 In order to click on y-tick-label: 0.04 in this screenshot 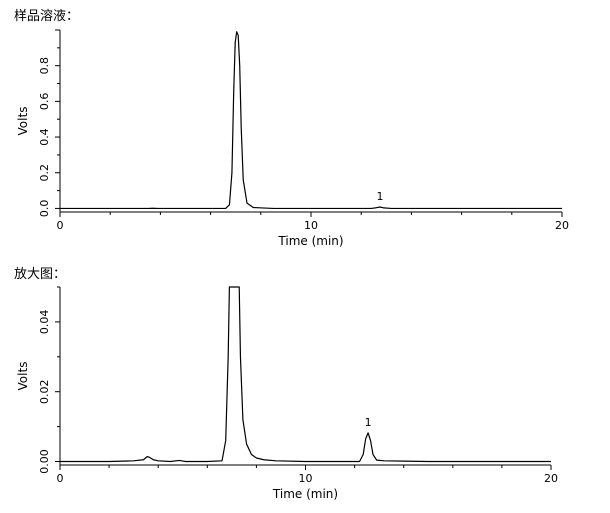, I will do `click(44, 322)`.